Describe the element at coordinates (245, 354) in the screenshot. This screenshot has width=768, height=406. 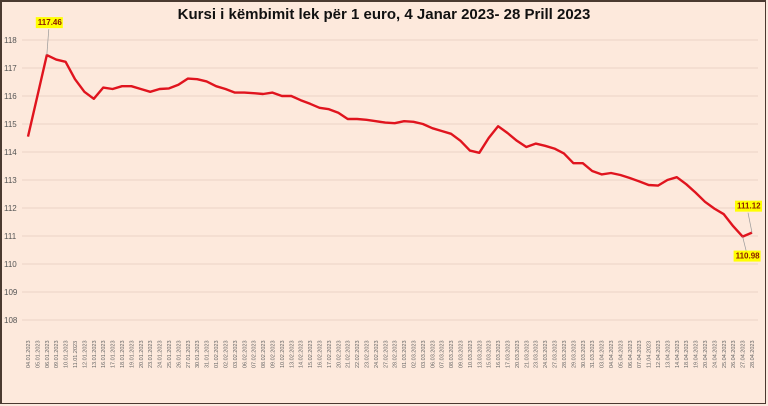
I see `x-tick-label: 06.02.2023` at that location.